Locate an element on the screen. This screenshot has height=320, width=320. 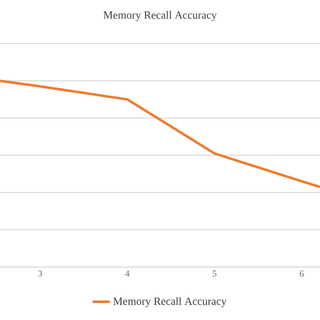
chart-title: Memory Recall Accuracy is located at coordinates (160, 16).